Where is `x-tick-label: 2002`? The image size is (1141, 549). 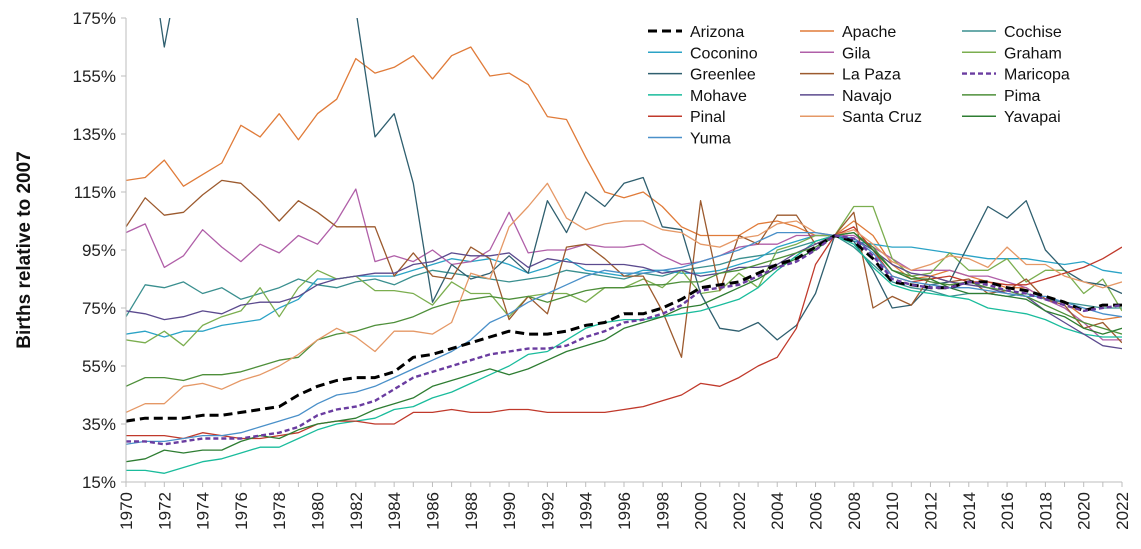 x-tick-label: 2002 is located at coordinates (739, 511).